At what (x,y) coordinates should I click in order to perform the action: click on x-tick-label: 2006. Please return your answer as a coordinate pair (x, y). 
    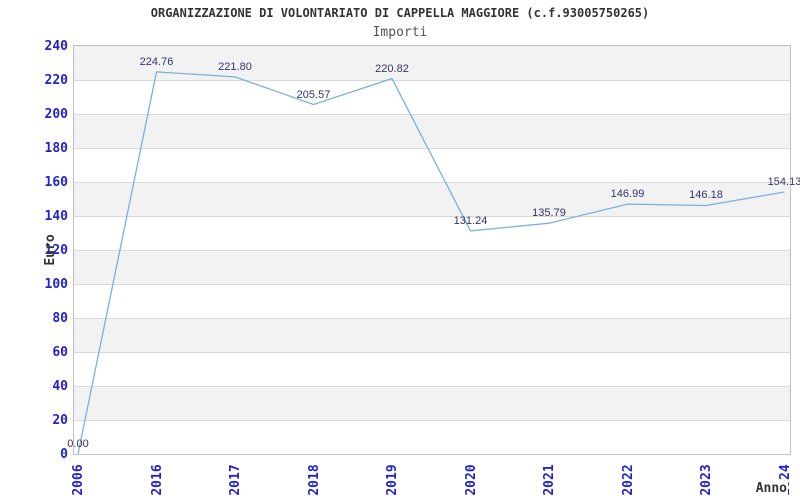
    Looking at the image, I should click on (78, 480).